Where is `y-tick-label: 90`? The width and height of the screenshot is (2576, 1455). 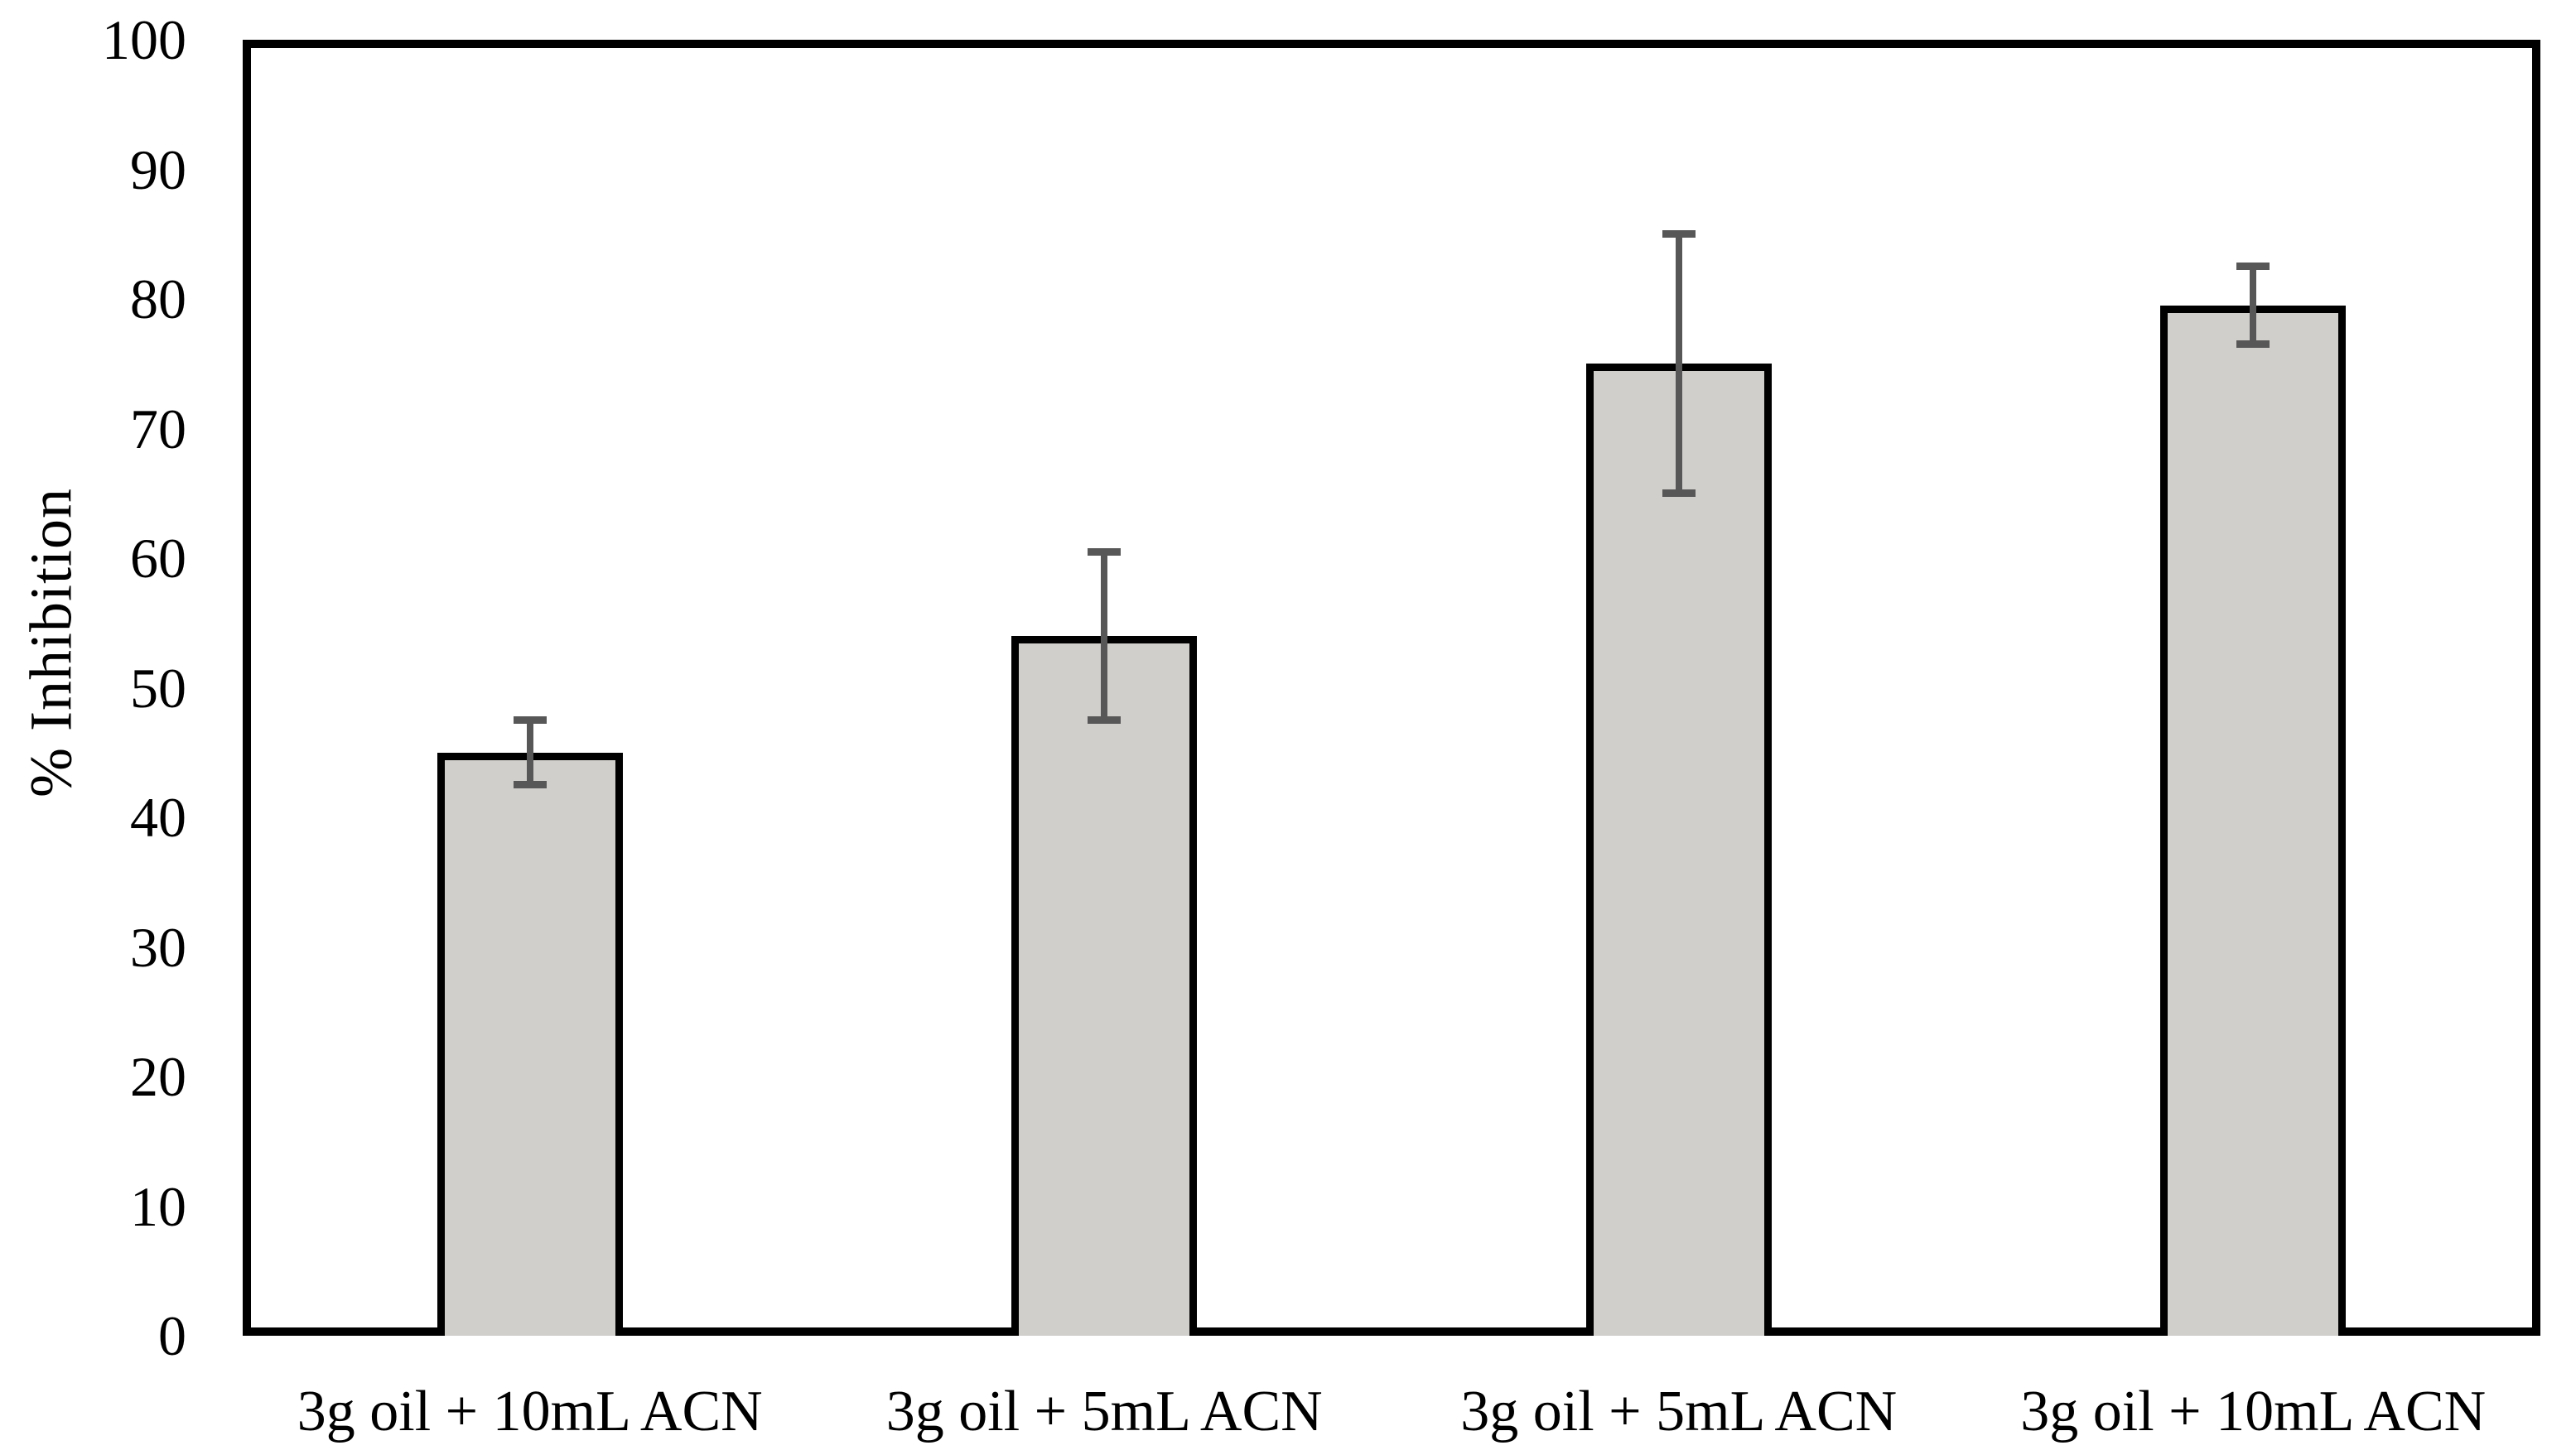 y-tick-label: 90 is located at coordinates (158, 169).